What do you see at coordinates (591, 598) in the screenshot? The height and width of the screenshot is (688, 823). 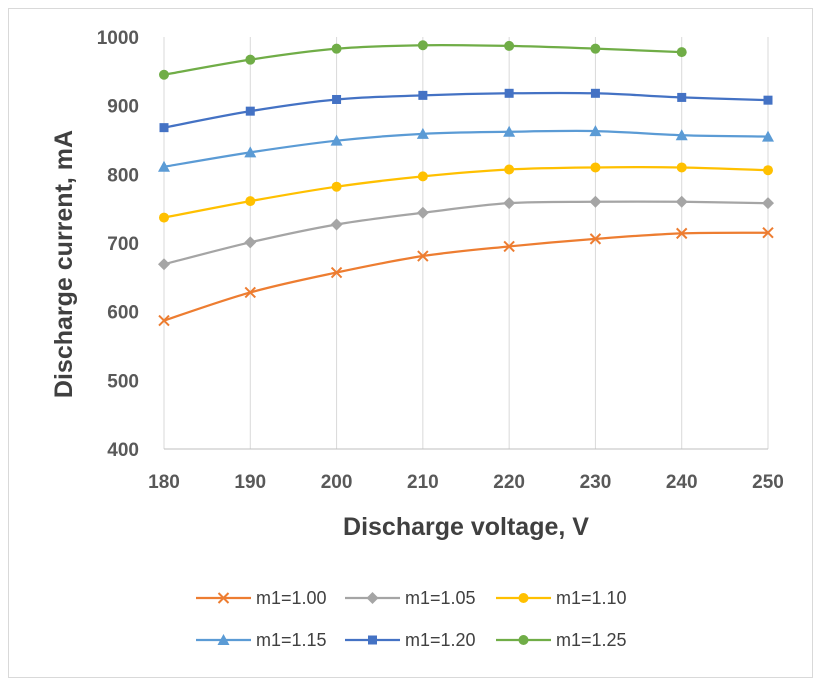 I see `legend-label: m1=1.10` at bounding box center [591, 598].